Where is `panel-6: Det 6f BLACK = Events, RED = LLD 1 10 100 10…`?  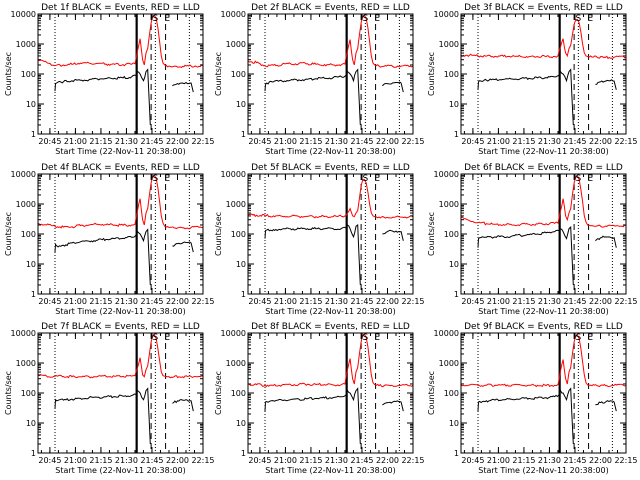 panel-6: Det 6f BLACK = Events, RED = LLD 1 10 100 10… is located at coordinates (532, 239).